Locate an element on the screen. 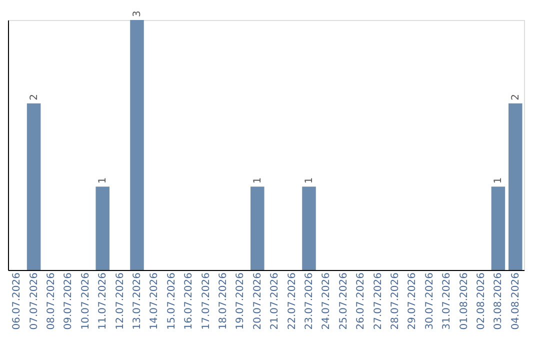 The image size is (540, 340). x-tick-label: 26.07.2026 is located at coordinates (361, 301).